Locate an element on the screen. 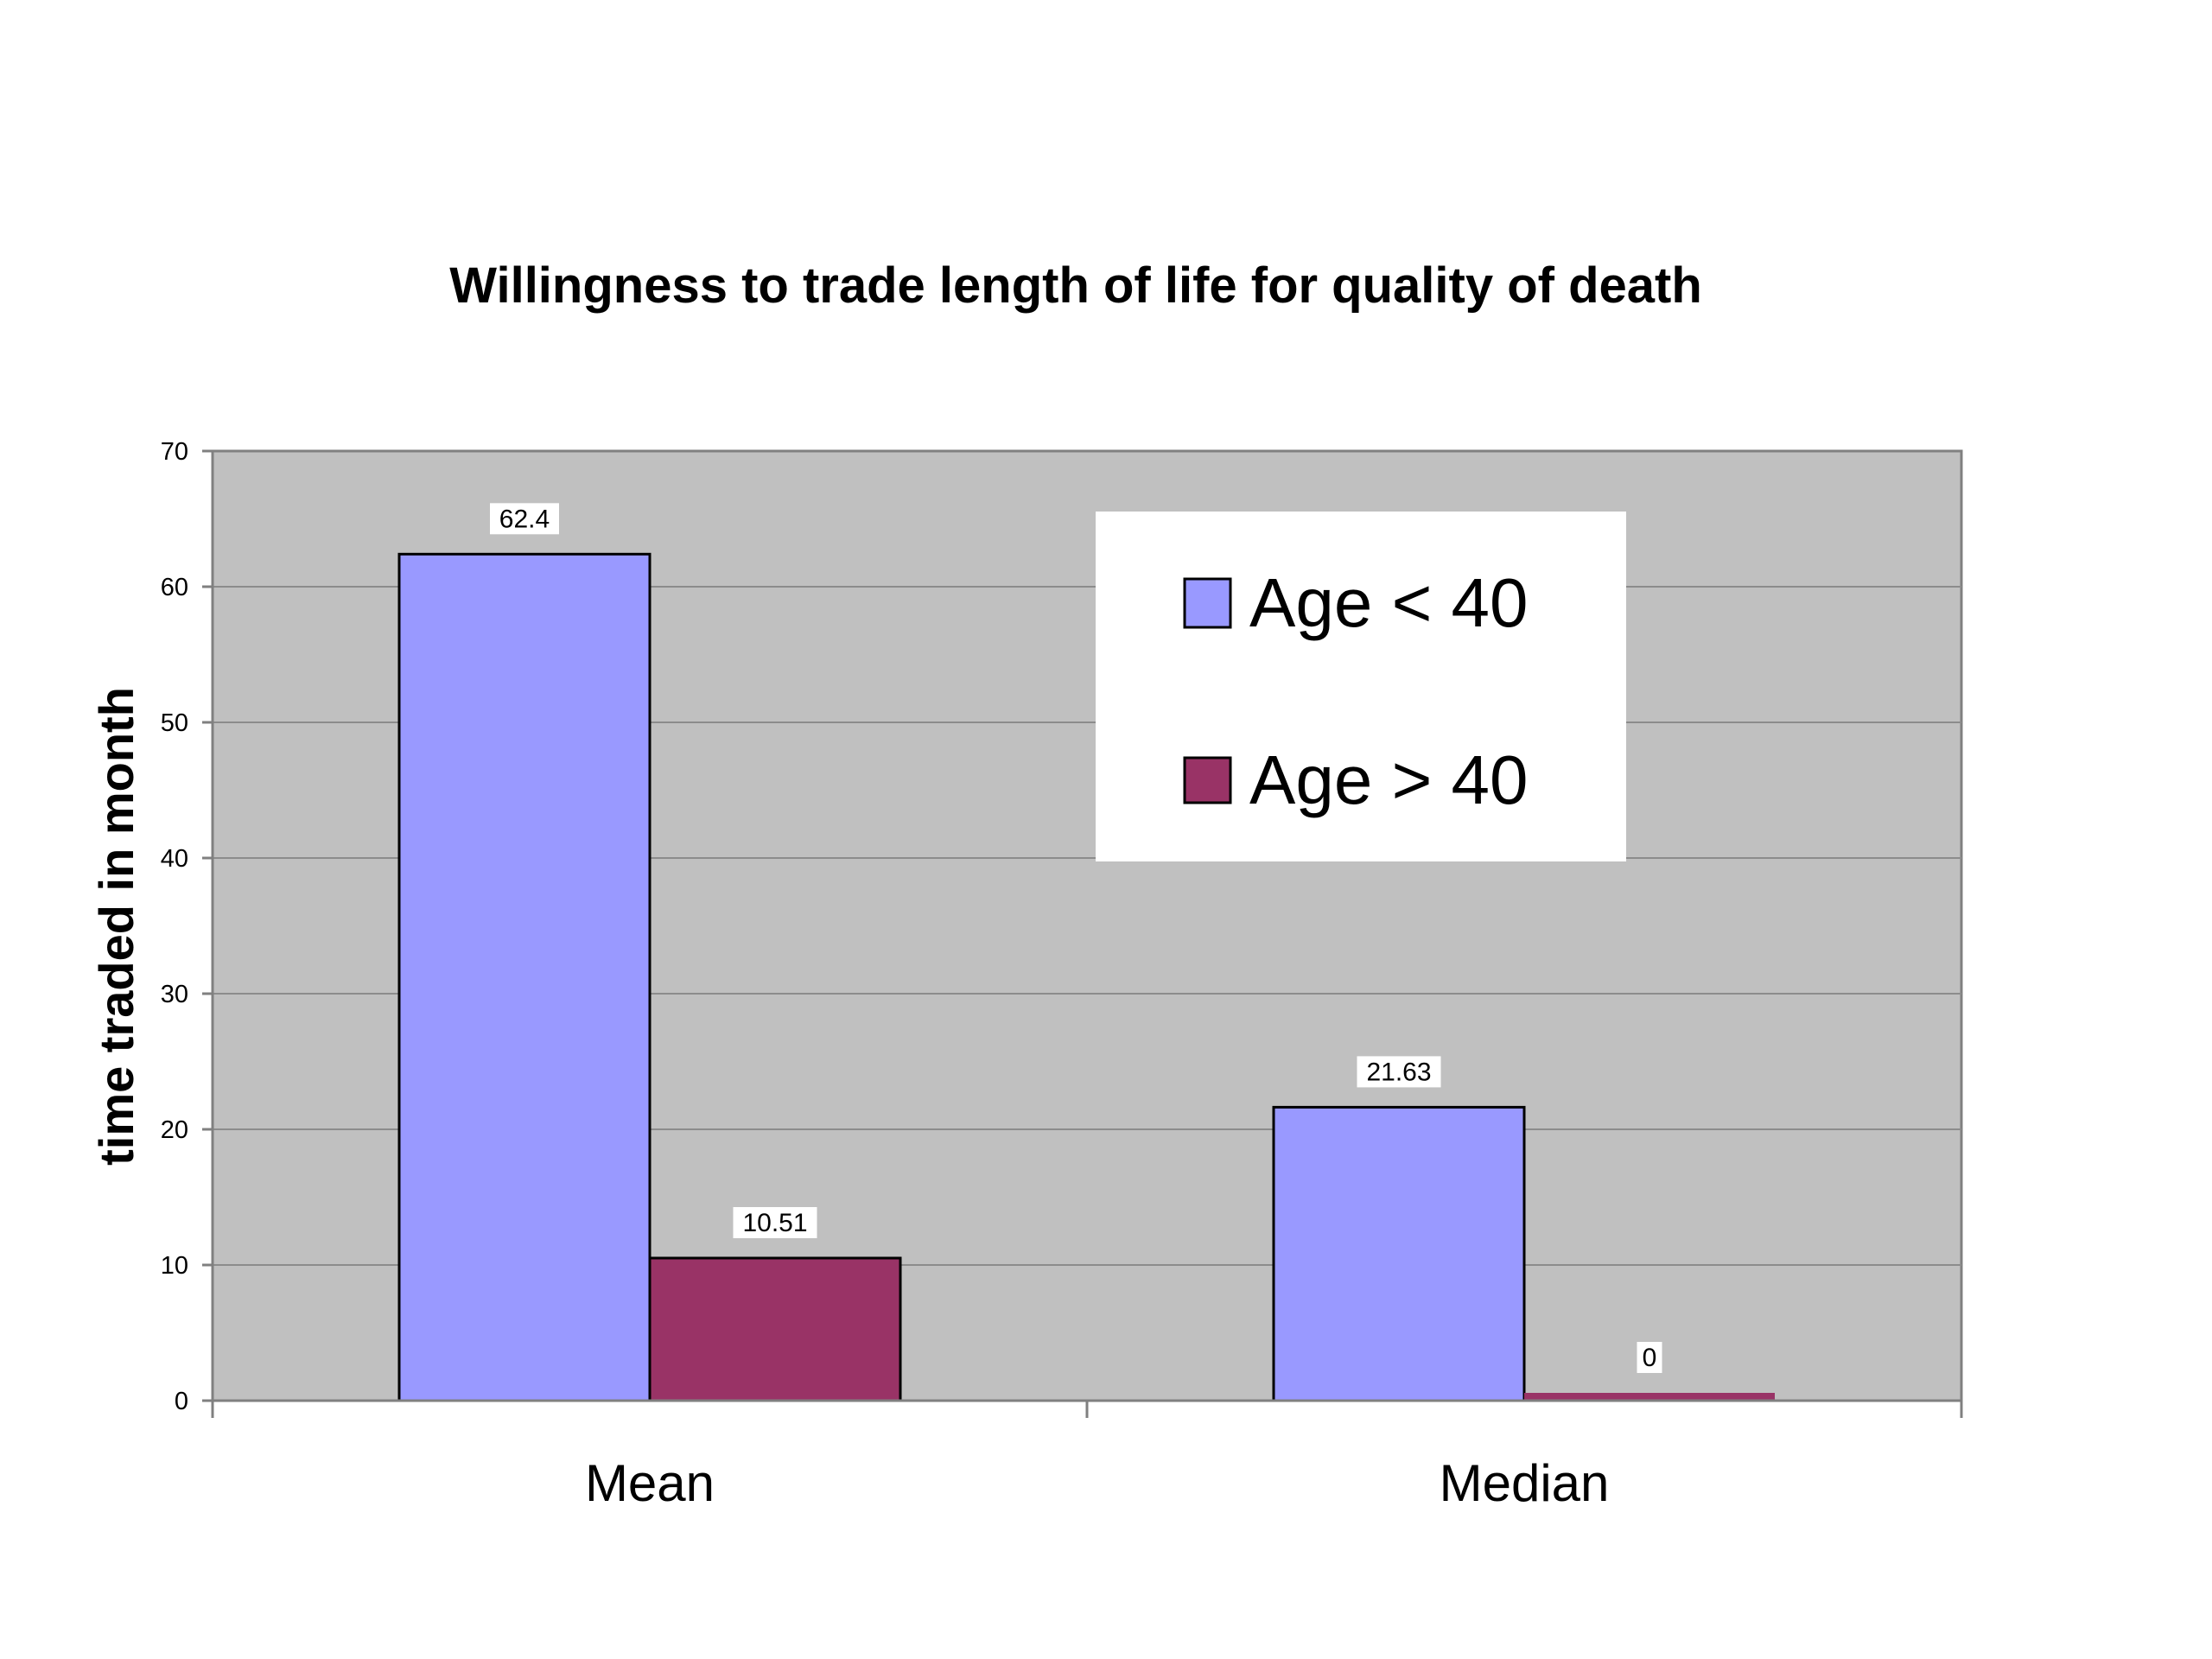  x-tick-label-mean: Mean is located at coordinates (650, 1483).